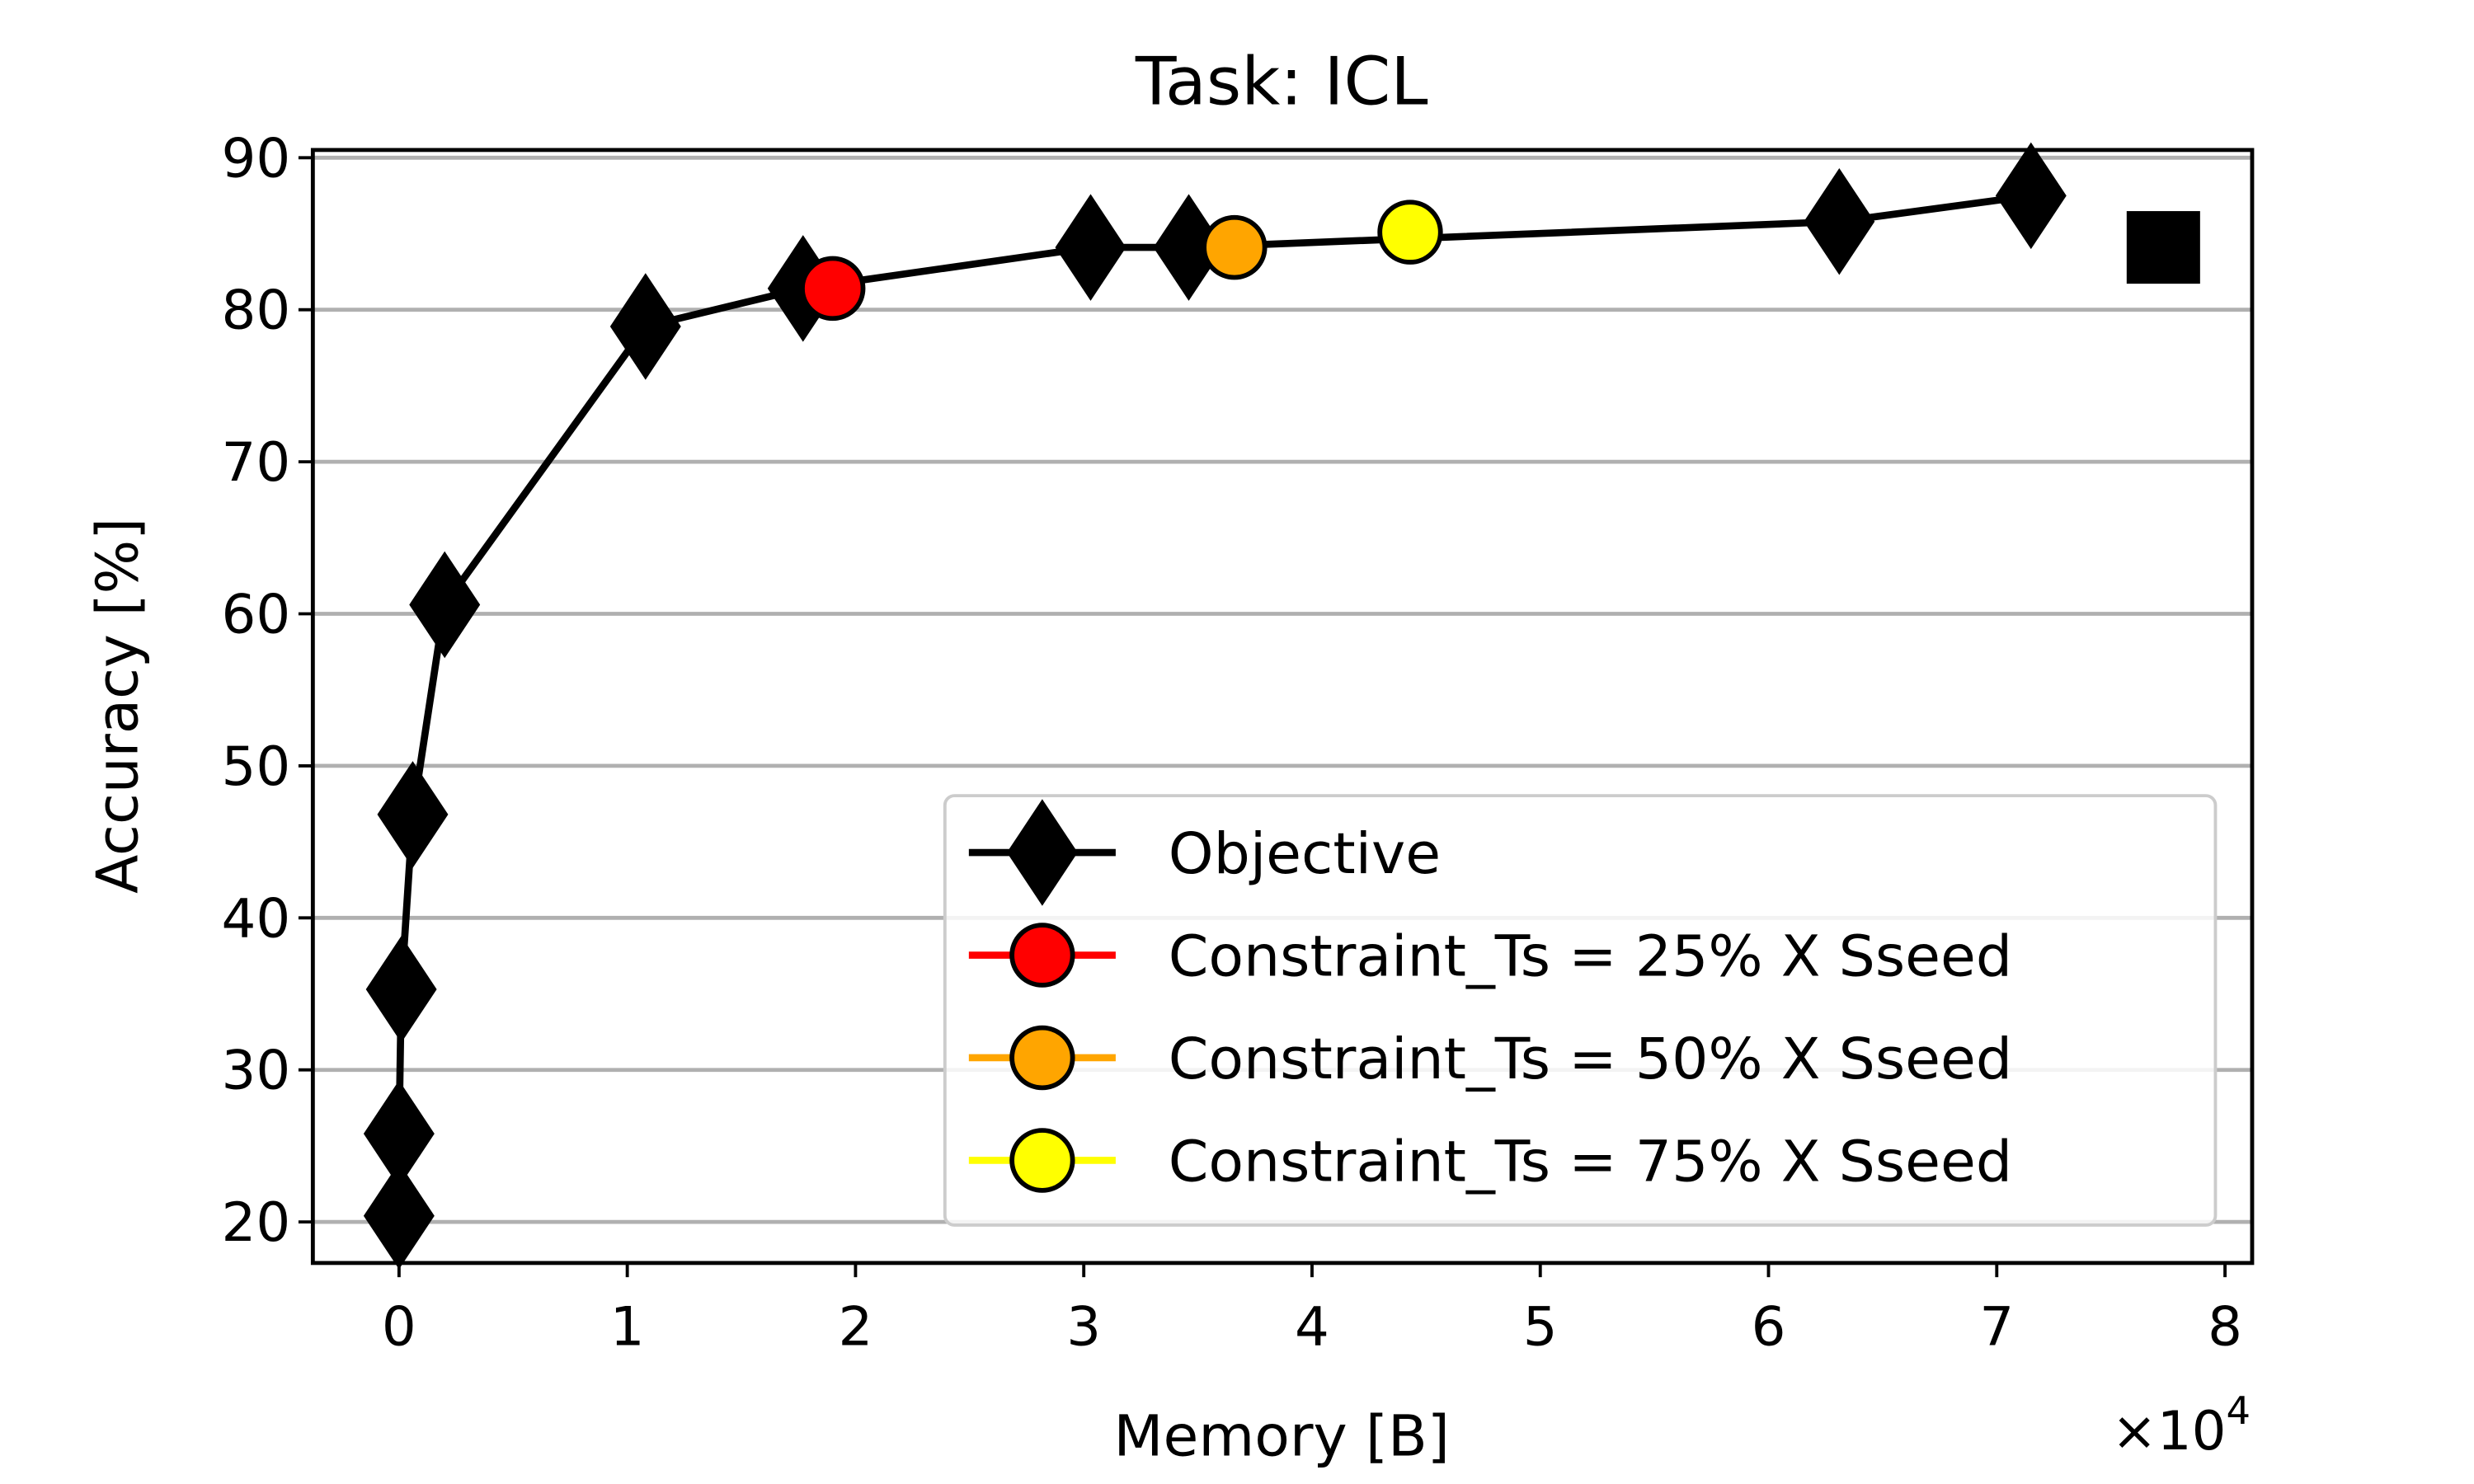 The height and width of the screenshot is (1484, 2474). What do you see at coordinates (2163, 247) in the screenshot?
I see `data-point-square` at bounding box center [2163, 247].